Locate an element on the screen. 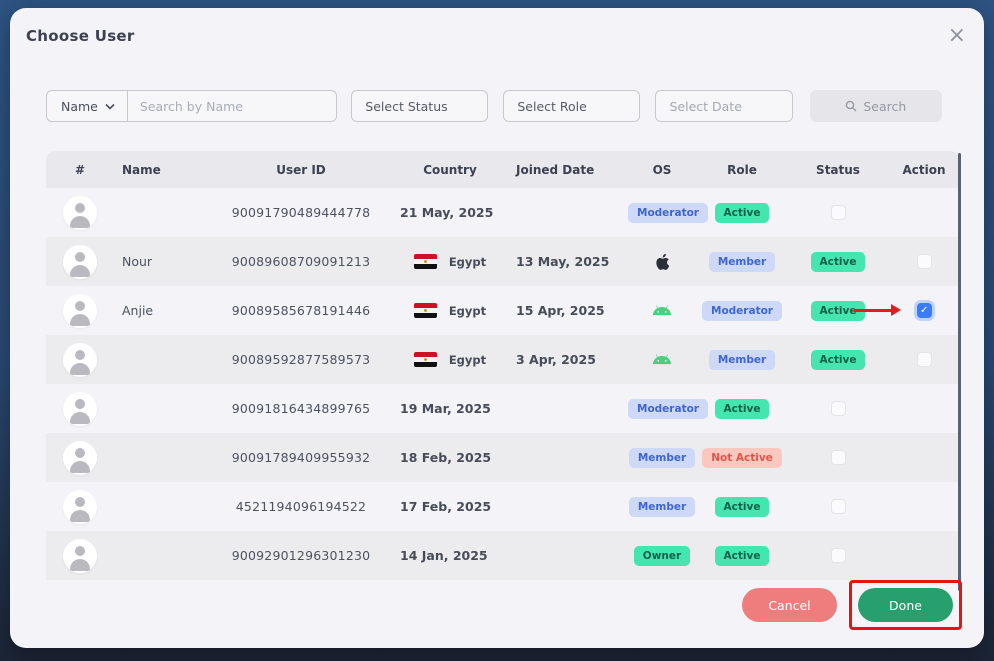  row-joined-date: 19 Mar, 2025 is located at coordinates (445, 408).